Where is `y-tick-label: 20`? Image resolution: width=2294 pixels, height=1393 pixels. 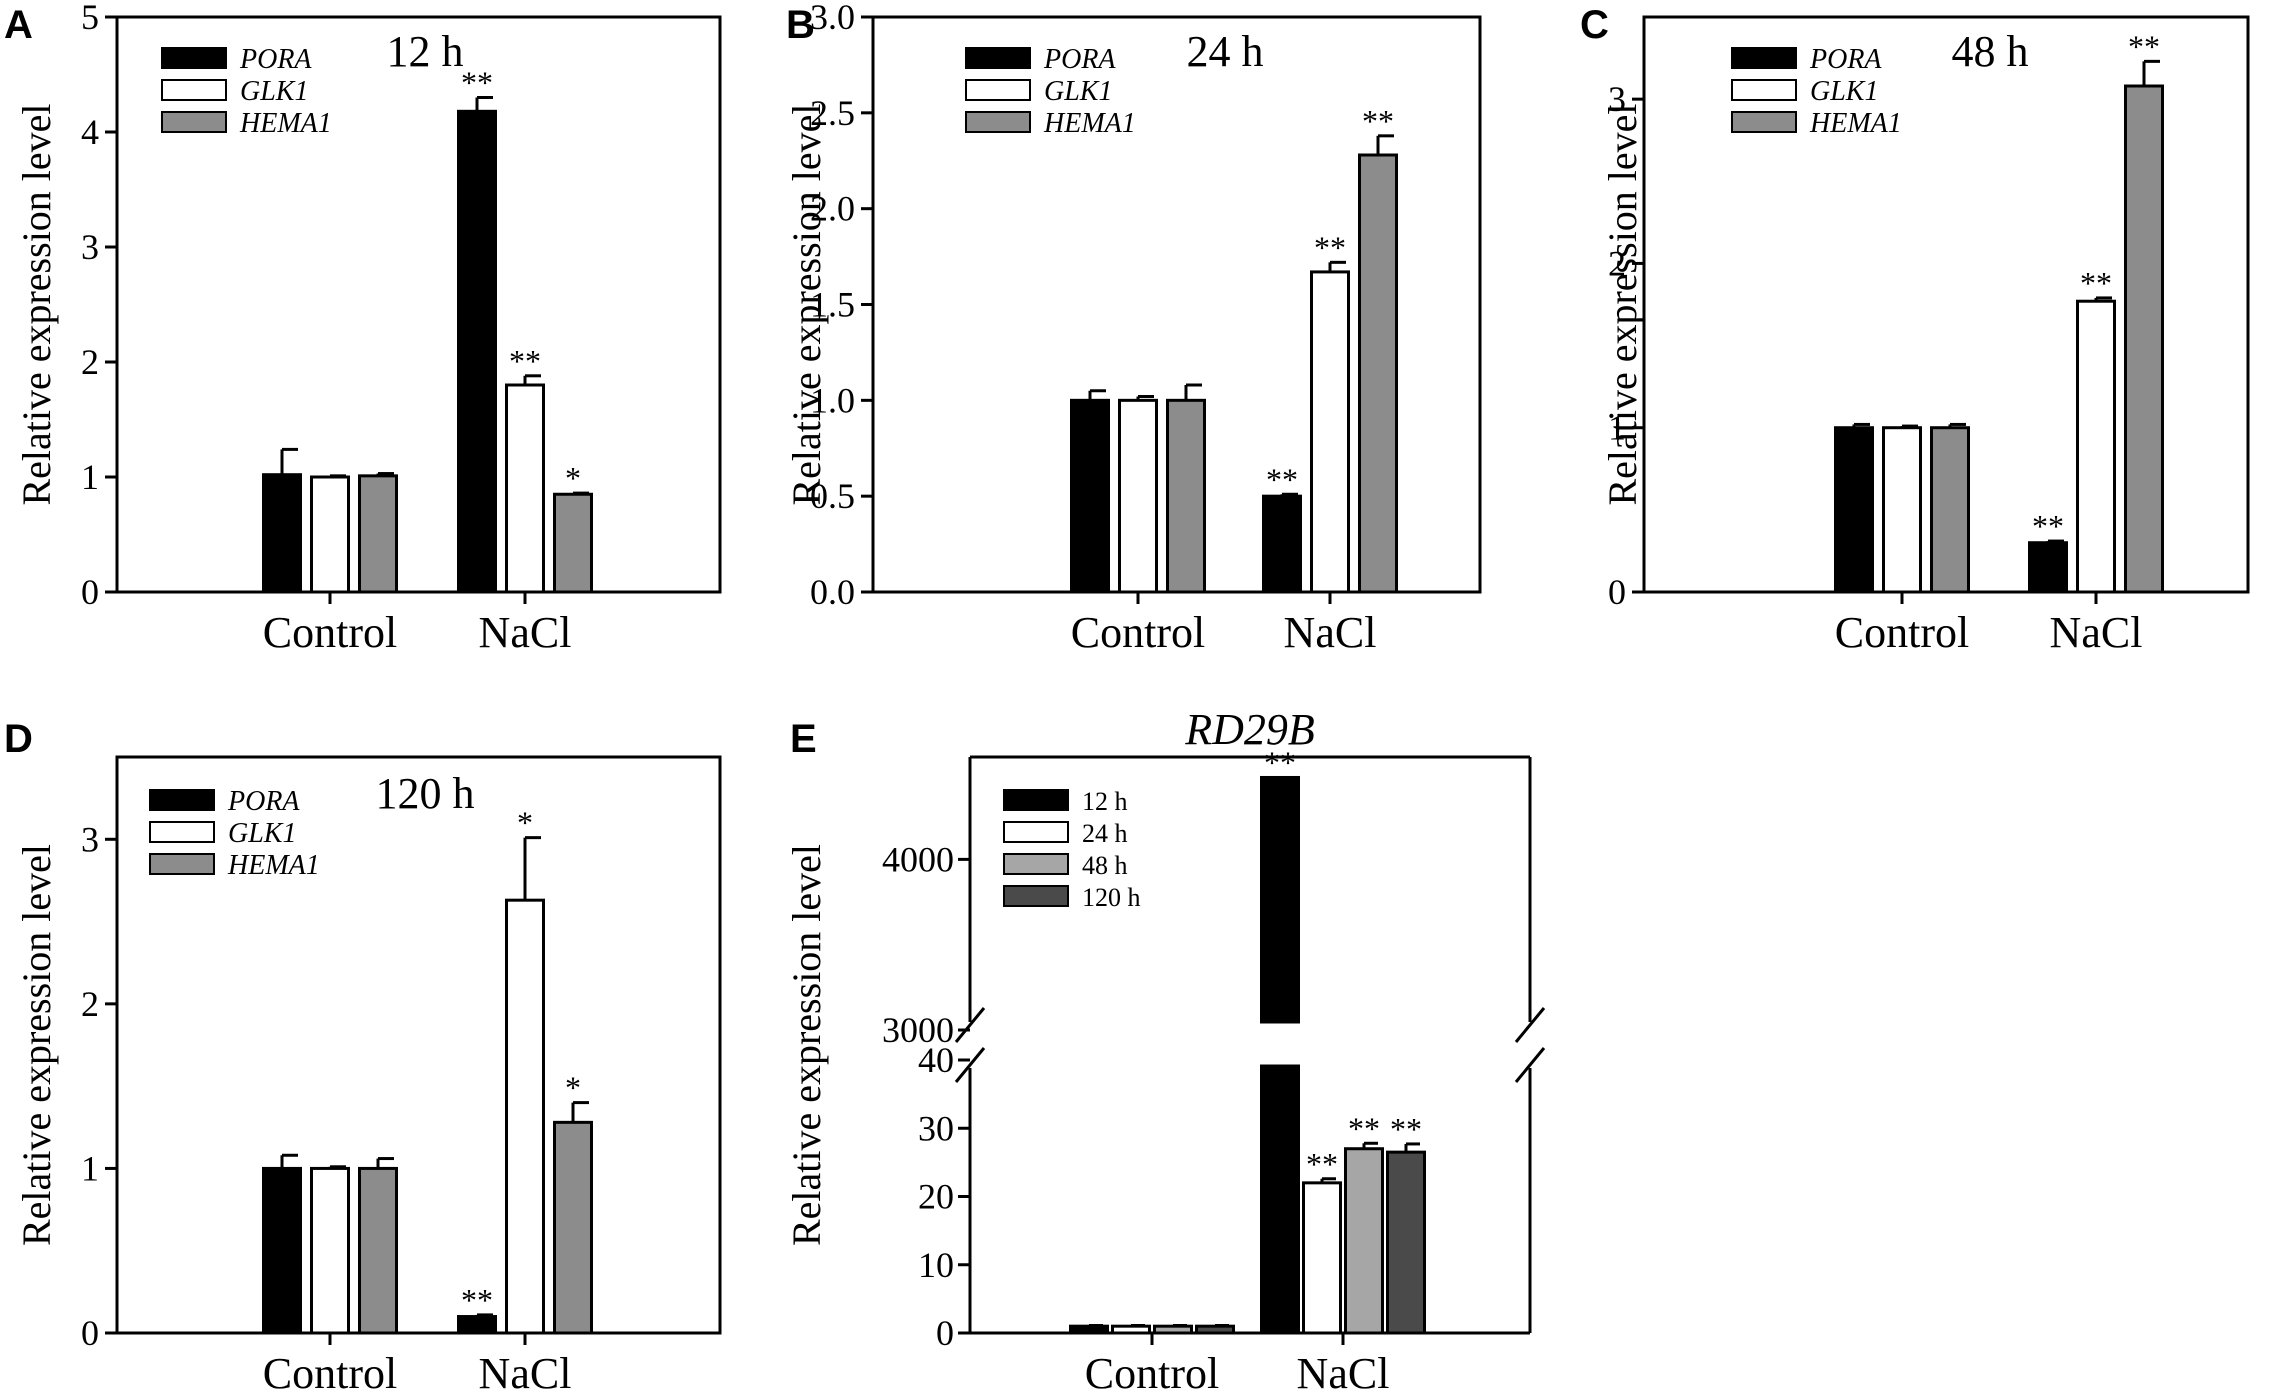 y-tick-label: 20 is located at coordinates (936, 1197).